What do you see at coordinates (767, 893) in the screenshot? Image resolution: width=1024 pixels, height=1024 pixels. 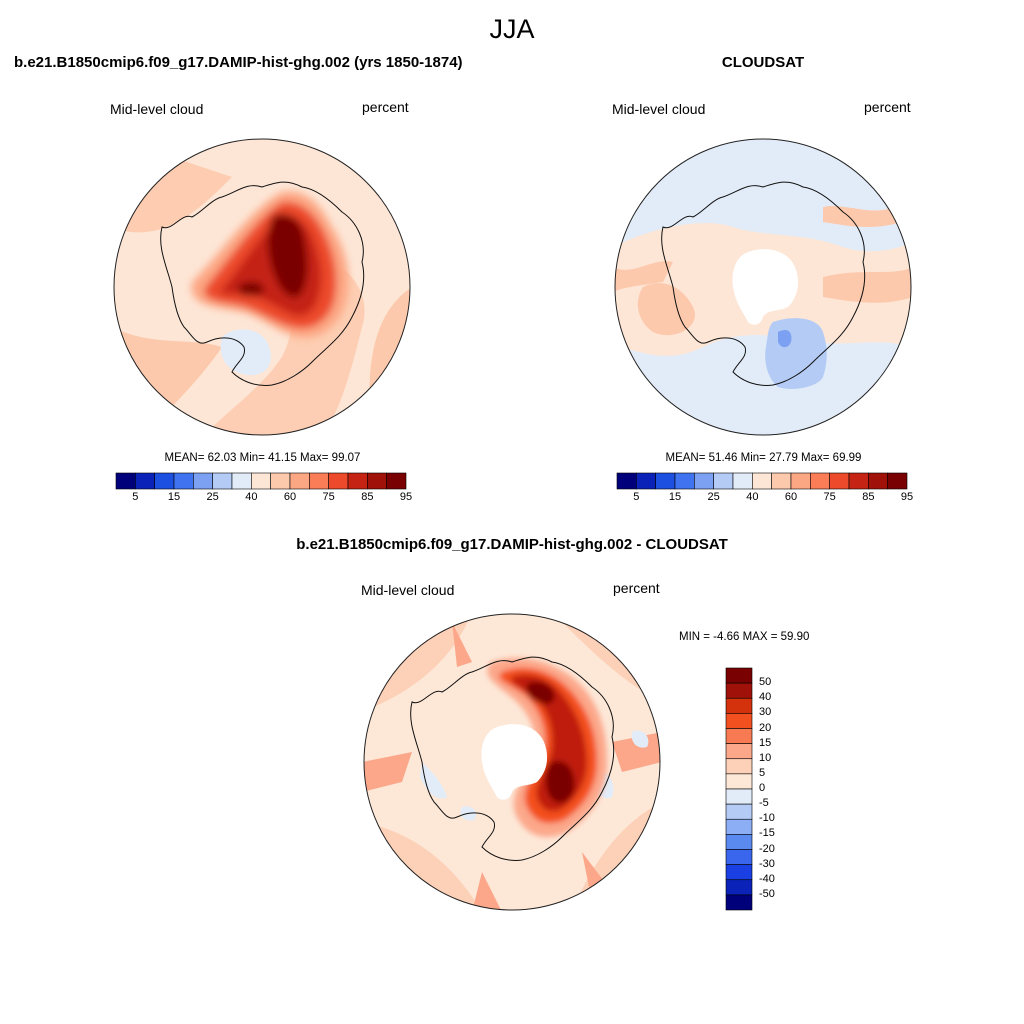 I see `colorbar-tick-label: -50` at bounding box center [767, 893].